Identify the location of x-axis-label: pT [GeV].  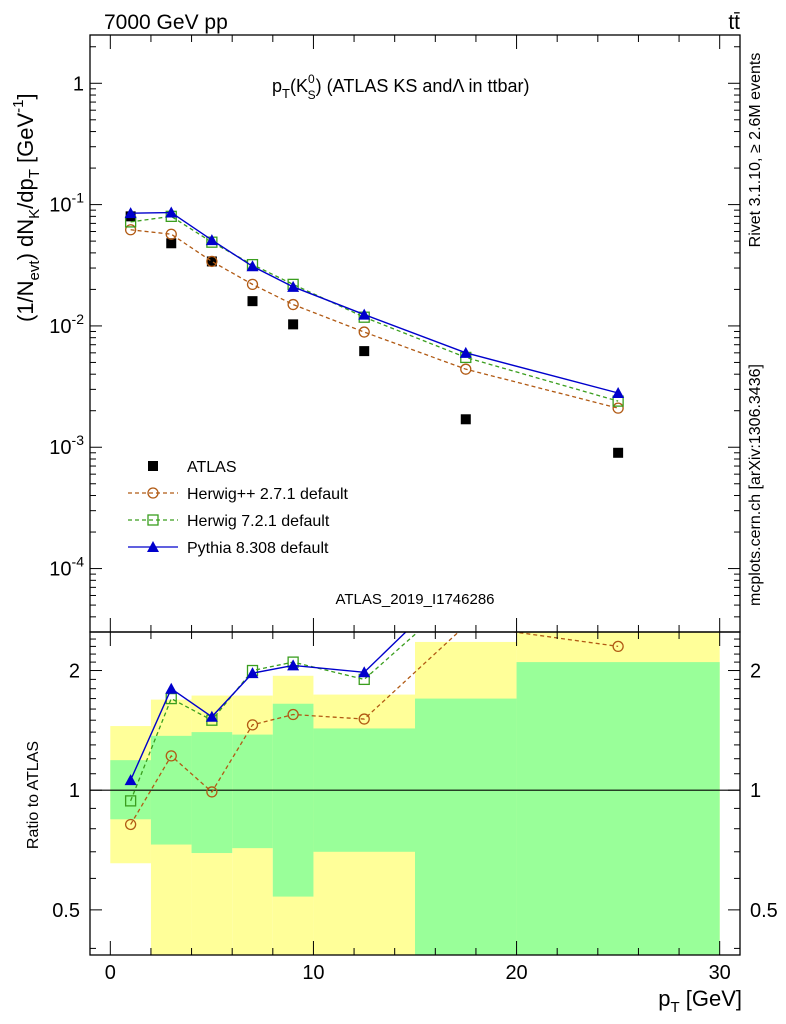
(700, 1001).